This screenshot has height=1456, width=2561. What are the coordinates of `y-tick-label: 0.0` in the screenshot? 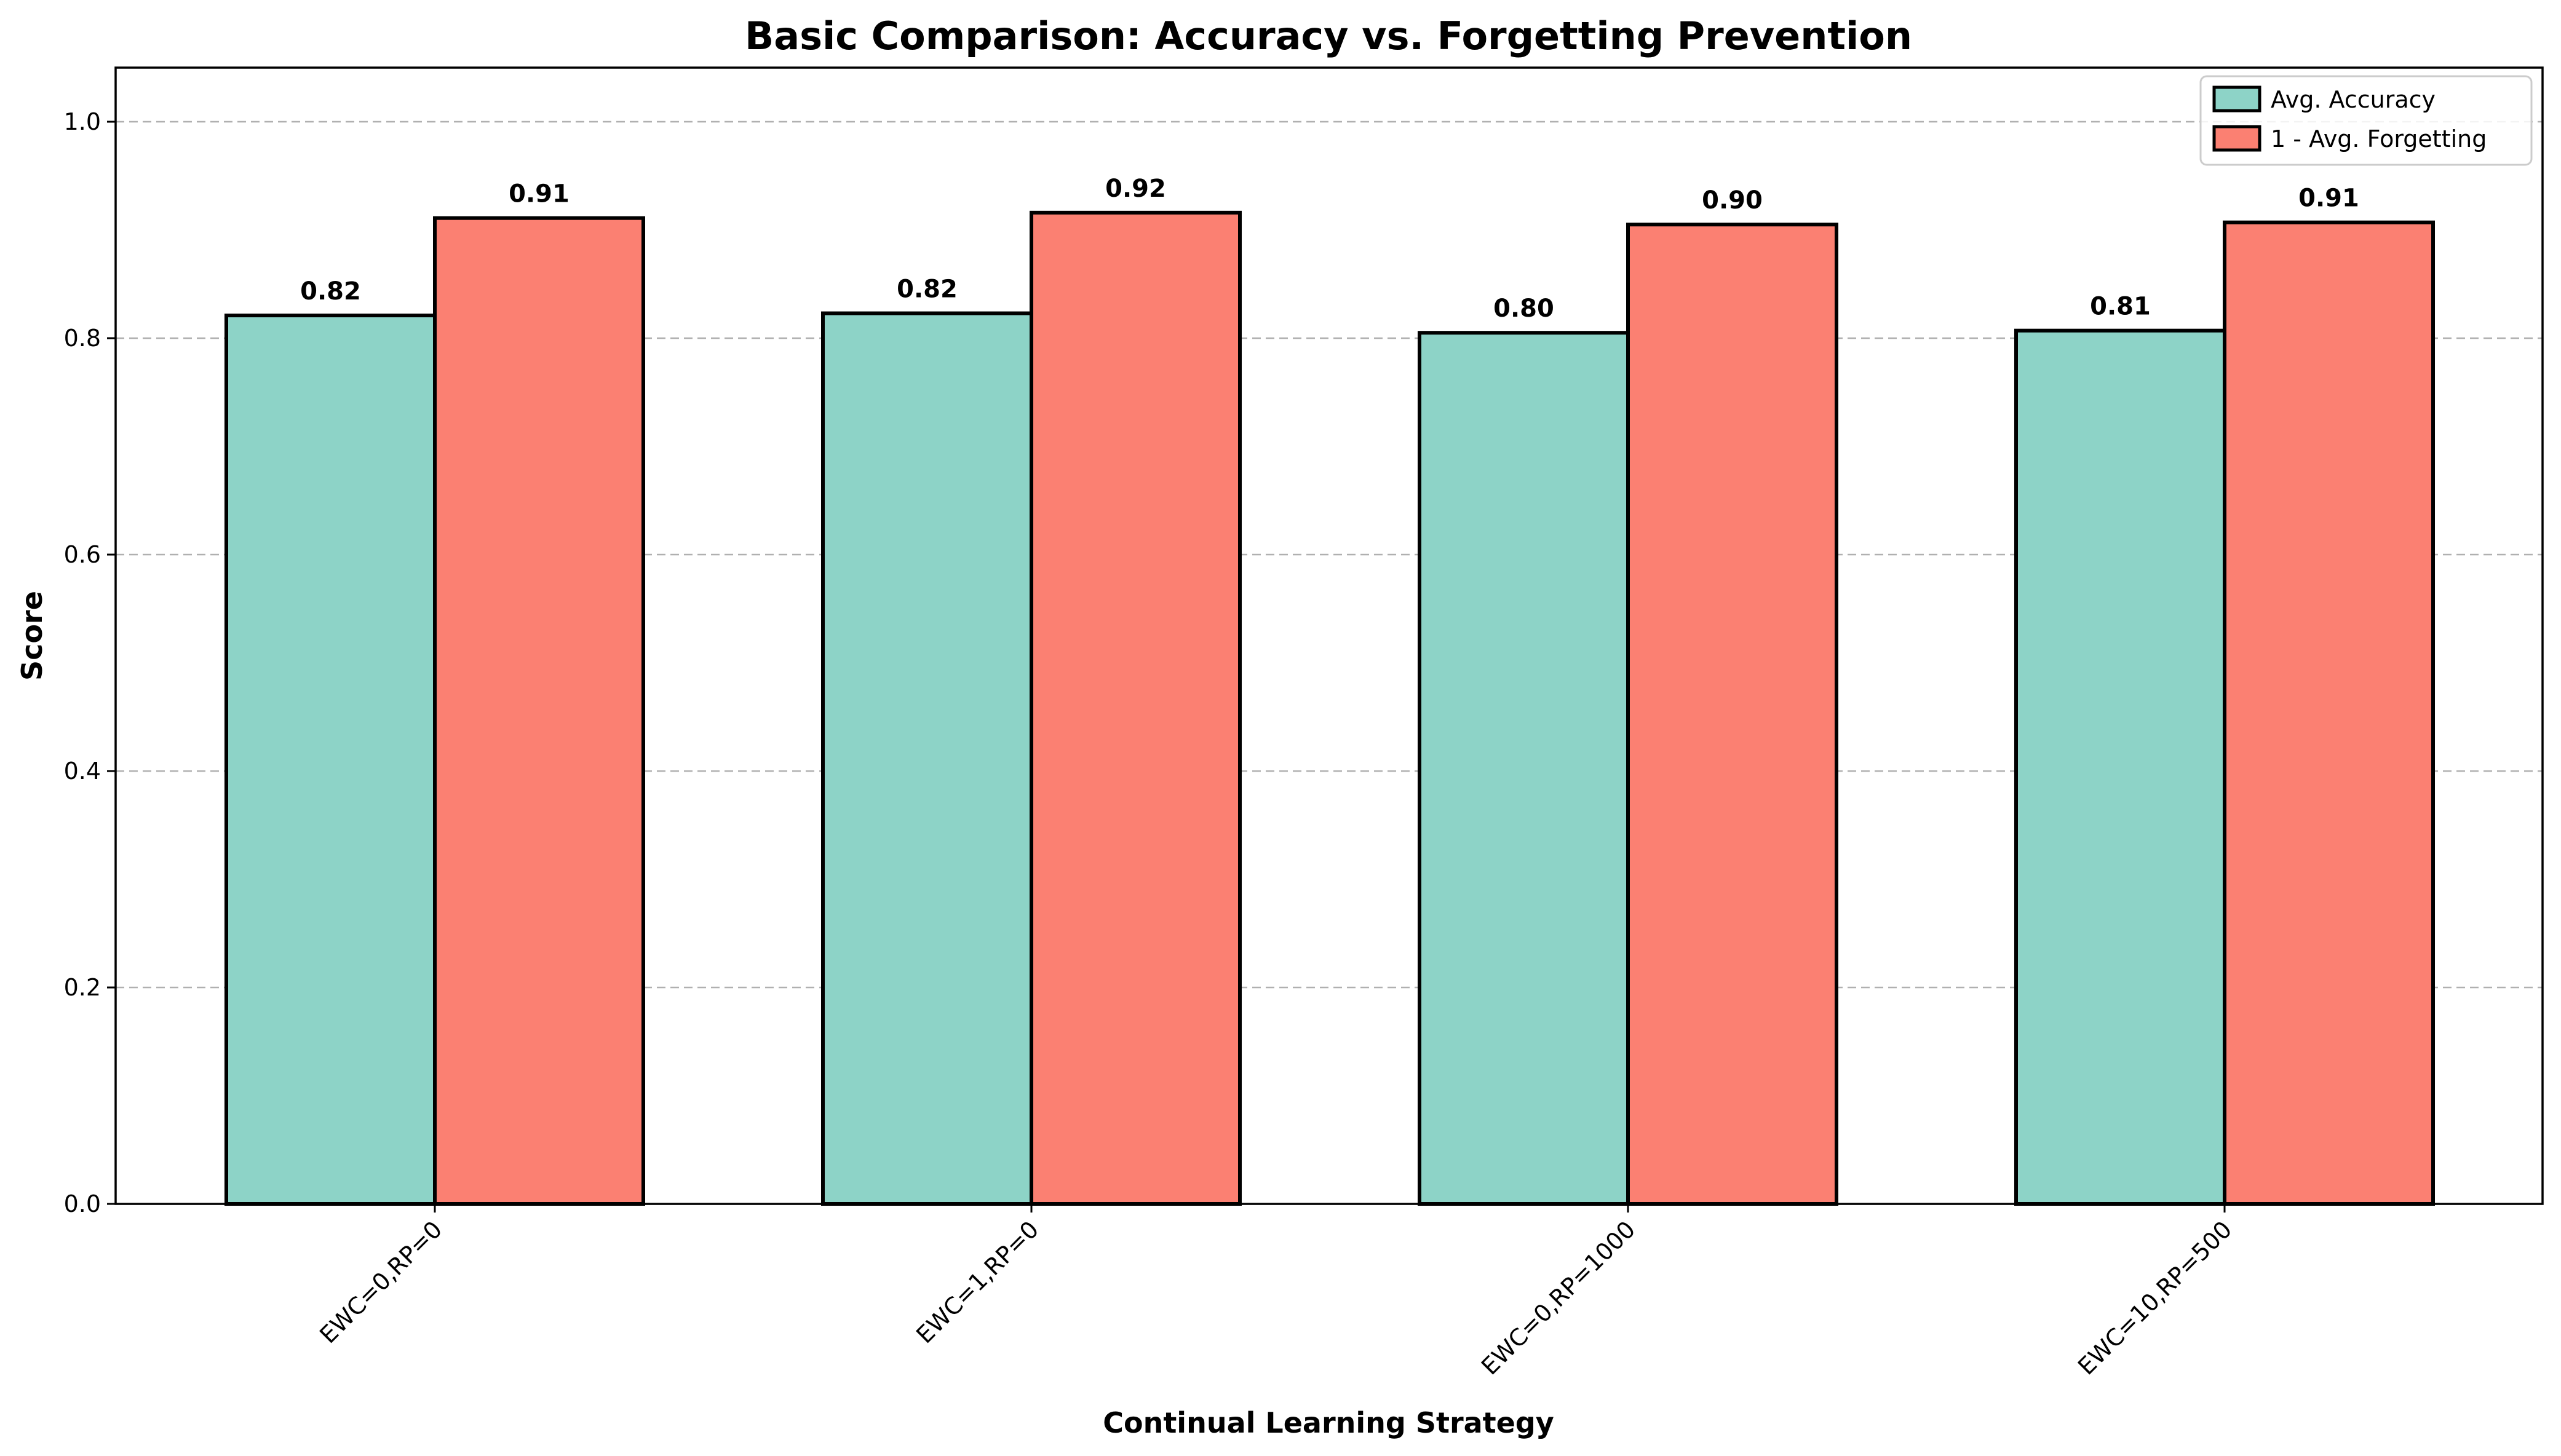 It's located at (82, 1204).